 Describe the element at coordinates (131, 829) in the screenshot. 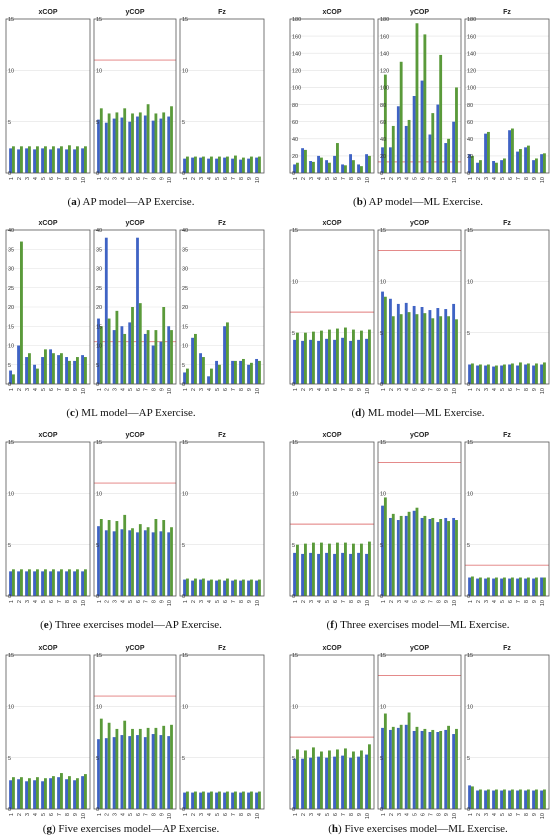

I see `caption-g: (g) Five exercises model—AP Exercise.` at that location.